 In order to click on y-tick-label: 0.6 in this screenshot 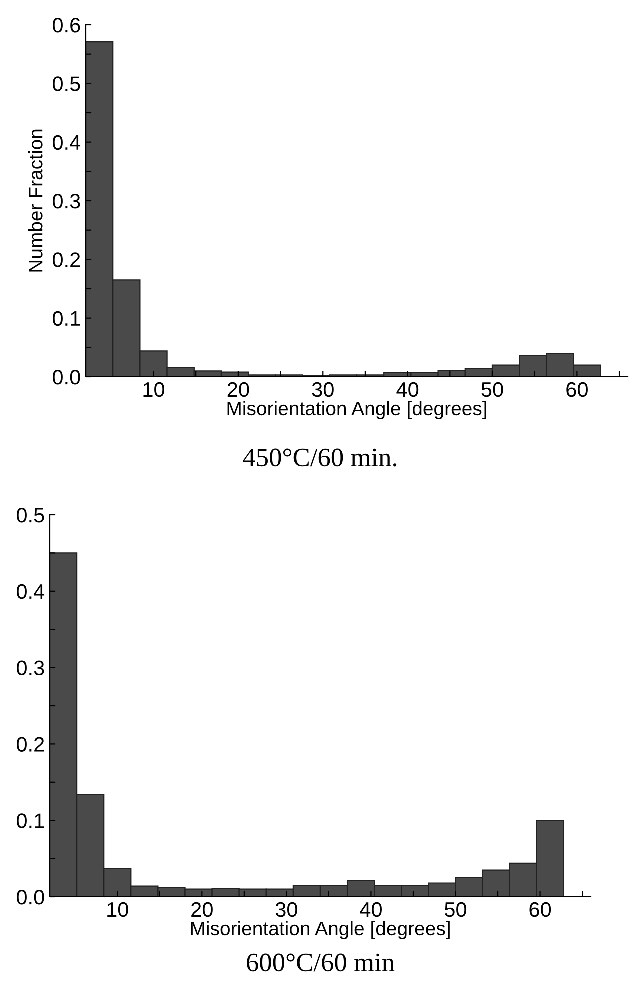, I will do `click(66, 25)`.